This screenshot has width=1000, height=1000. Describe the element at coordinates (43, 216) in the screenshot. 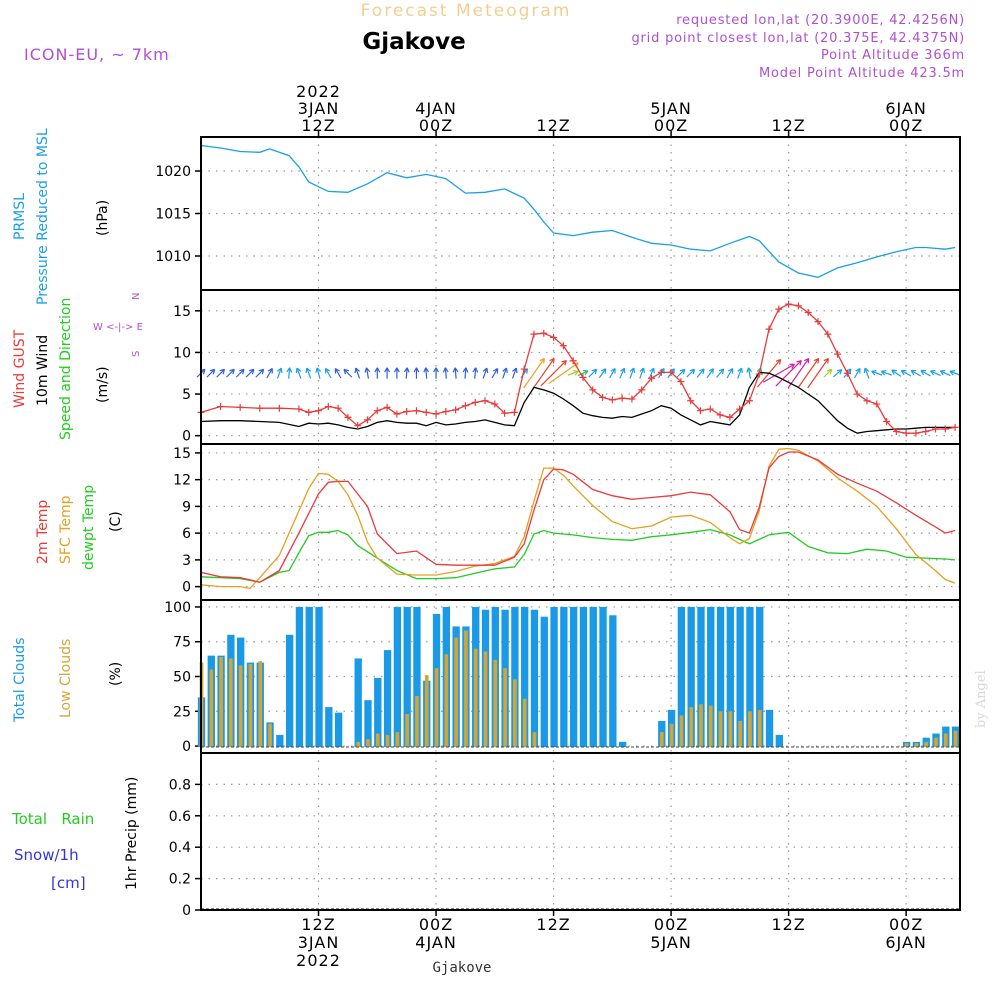

I see `pressure-label-2: Pressure Reduced to MSL` at that location.